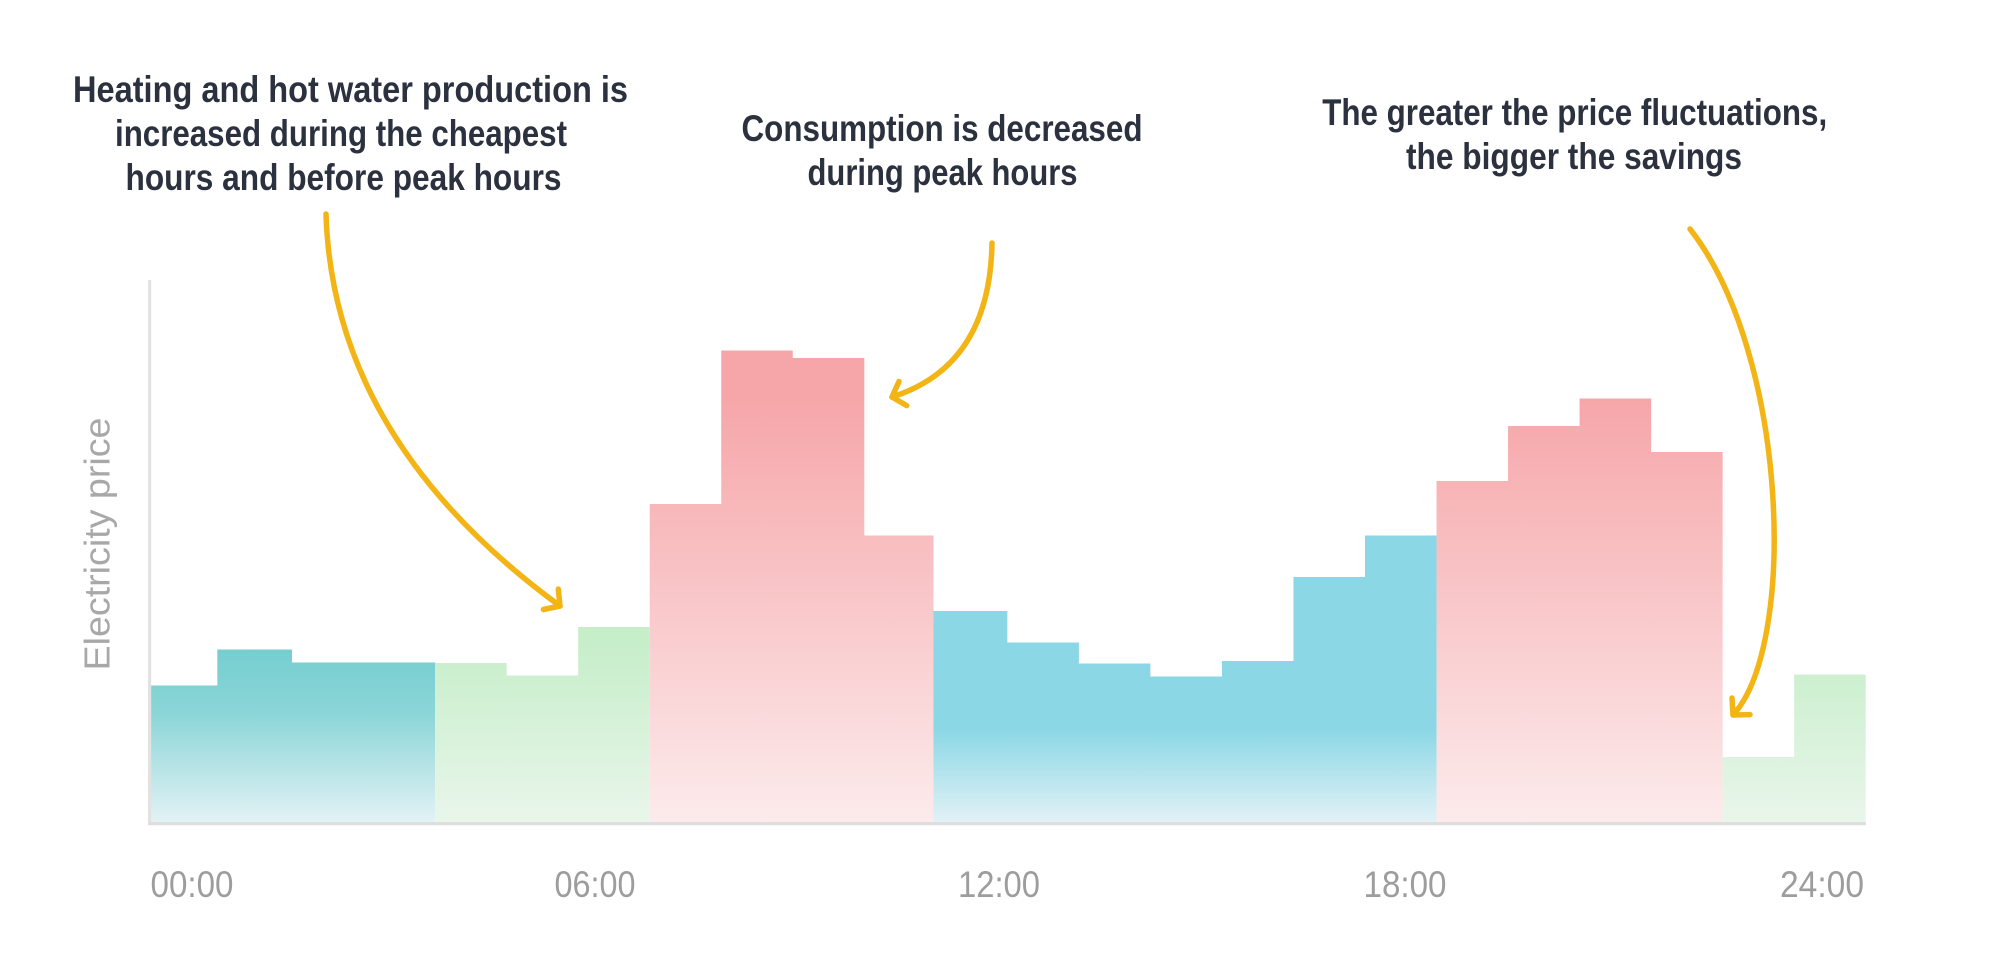 The width and height of the screenshot is (2000, 979). Describe the element at coordinates (341, 133) in the screenshot. I see `svg-text: increased during the cheapest` at that location.